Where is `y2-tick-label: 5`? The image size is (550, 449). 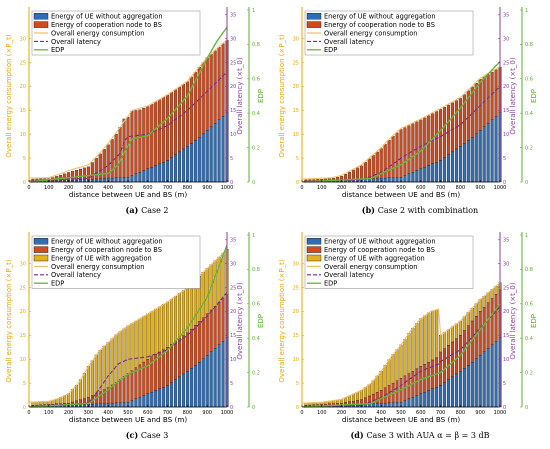
y2-tick-label: 5 is located at coordinates (504, 384).